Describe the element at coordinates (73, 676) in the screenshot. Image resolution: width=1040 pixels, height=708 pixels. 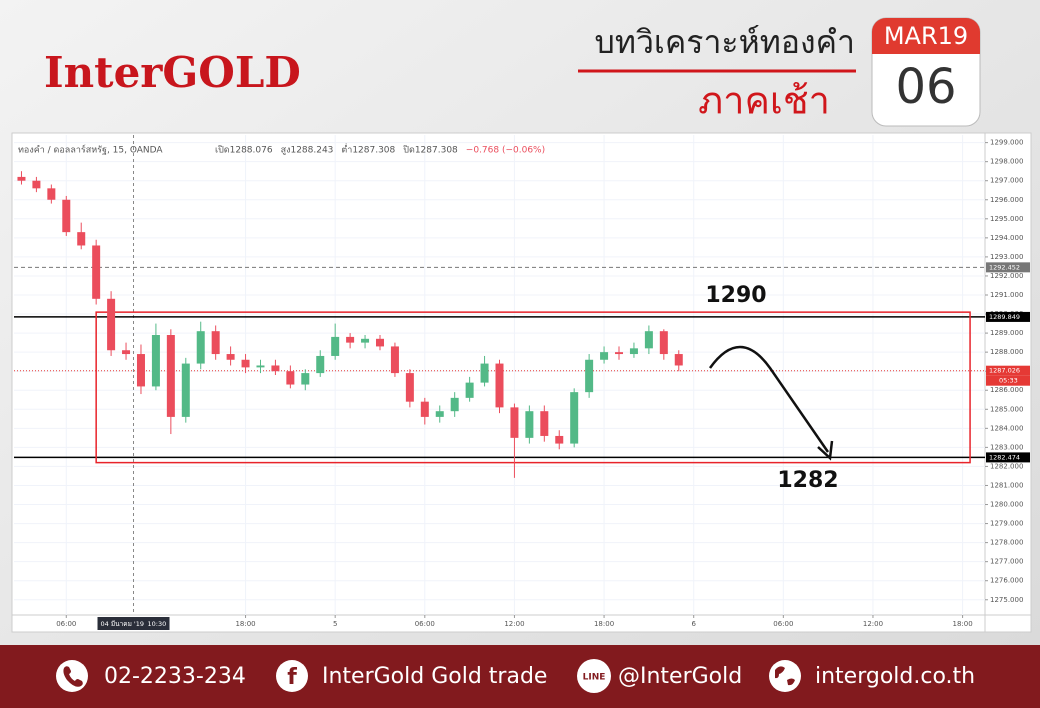
I see `phone-glyph` at that location.